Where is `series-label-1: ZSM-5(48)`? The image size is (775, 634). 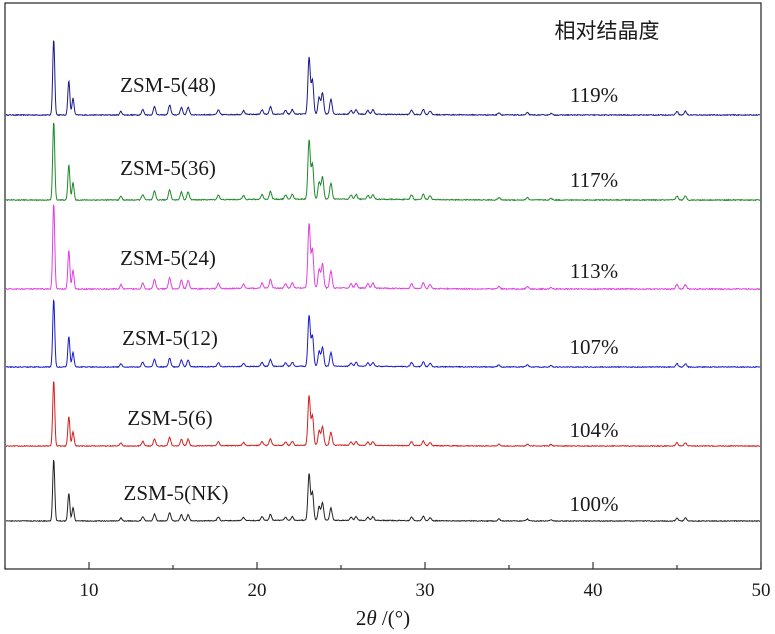 series-label-1: ZSM-5(48) is located at coordinates (168, 85).